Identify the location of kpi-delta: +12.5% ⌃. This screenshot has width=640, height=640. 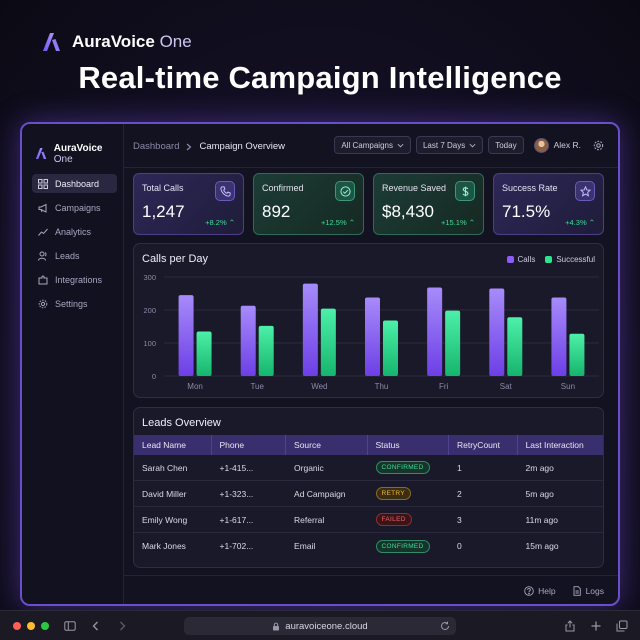
(337, 222).